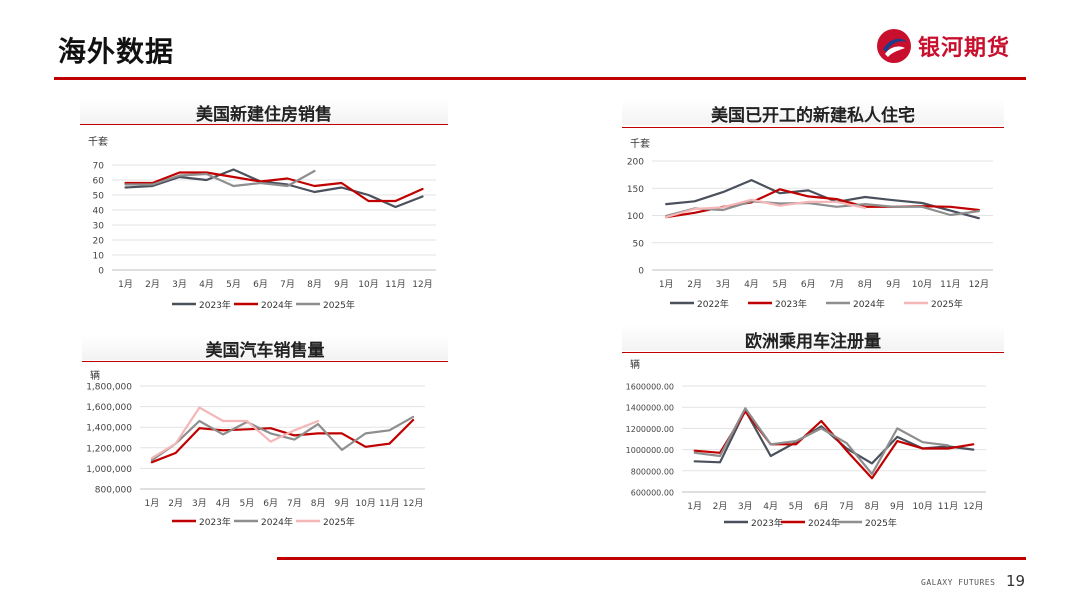  What do you see at coordinates (943, 46) in the screenshot?
I see `company-logo: 银河期货` at bounding box center [943, 46].